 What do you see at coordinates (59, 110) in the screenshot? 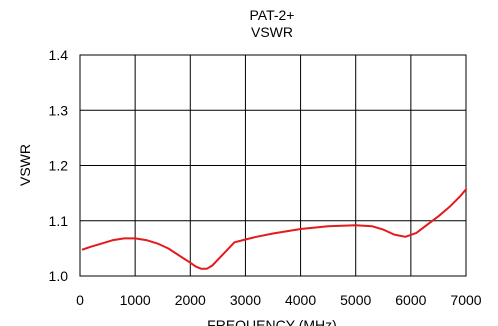
I see `y-tick-label: 1.3` at bounding box center [59, 110].